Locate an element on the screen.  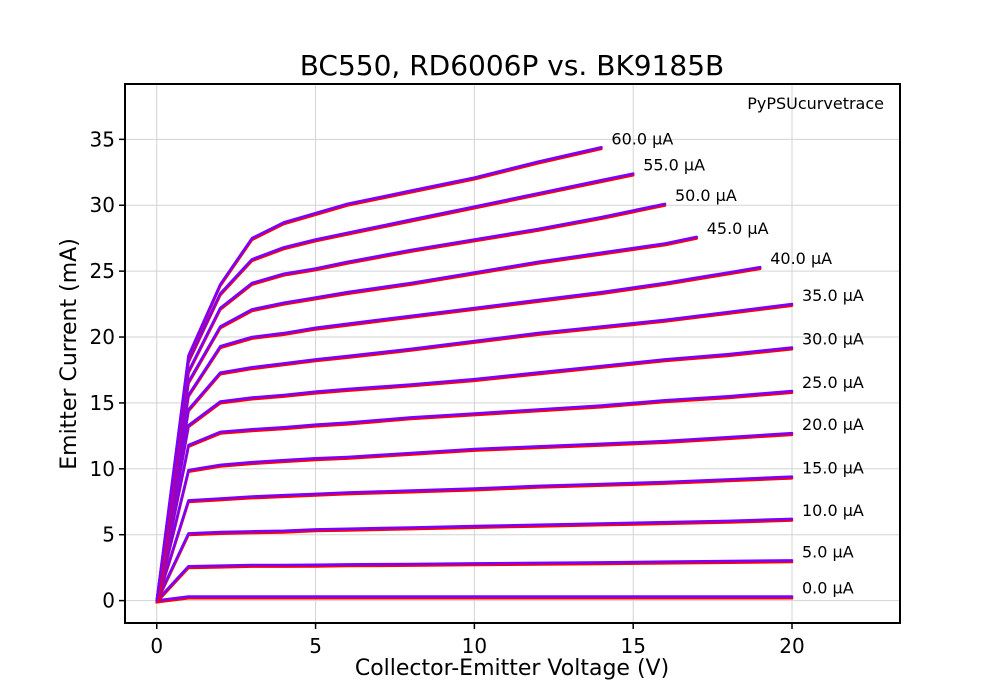
curve-label: 30.0 μA is located at coordinates (833, 339).